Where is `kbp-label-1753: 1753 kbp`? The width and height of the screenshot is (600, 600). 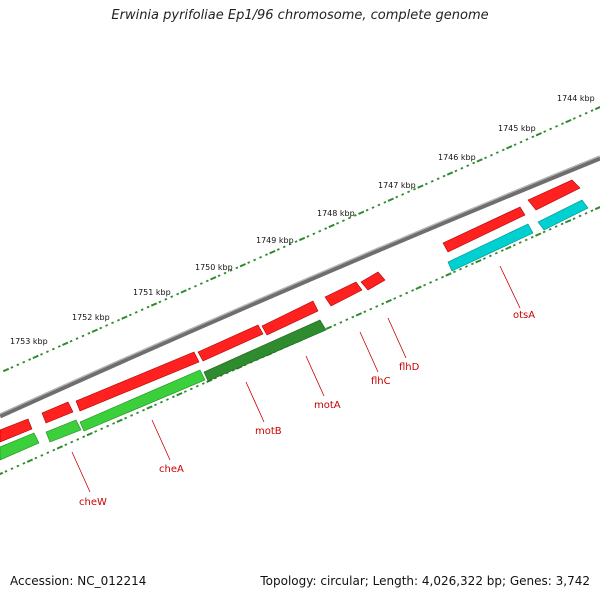
kbp-label-1753: 1753 kbp is located at coordinates (29, 341).